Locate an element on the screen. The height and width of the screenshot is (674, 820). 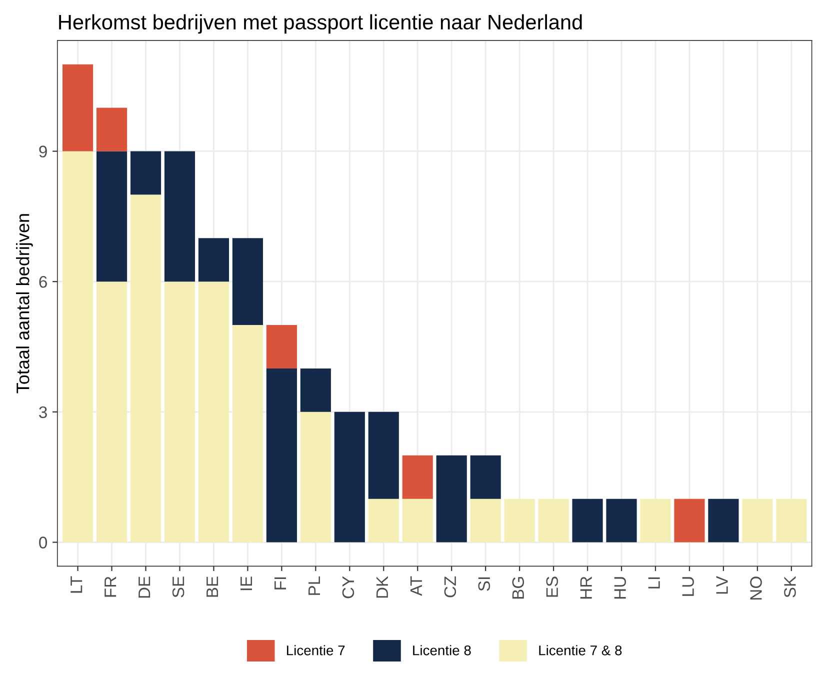
legend-label: Licentie 7 & 8 is located at coordinates (580, 650).